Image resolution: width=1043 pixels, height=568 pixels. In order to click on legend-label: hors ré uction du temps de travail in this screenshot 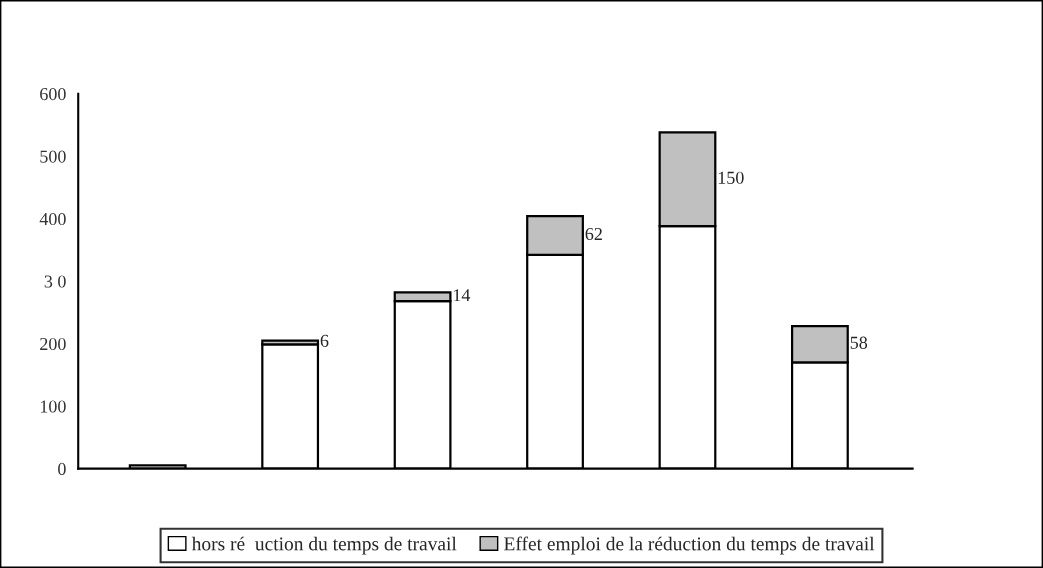, I will do `click(324, 545)`.